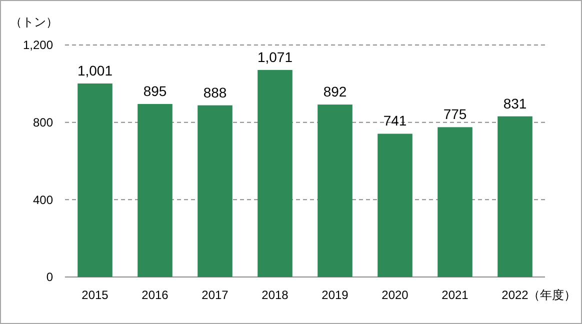  I want to click on x-tick-label: 2017, so click(215, 295).